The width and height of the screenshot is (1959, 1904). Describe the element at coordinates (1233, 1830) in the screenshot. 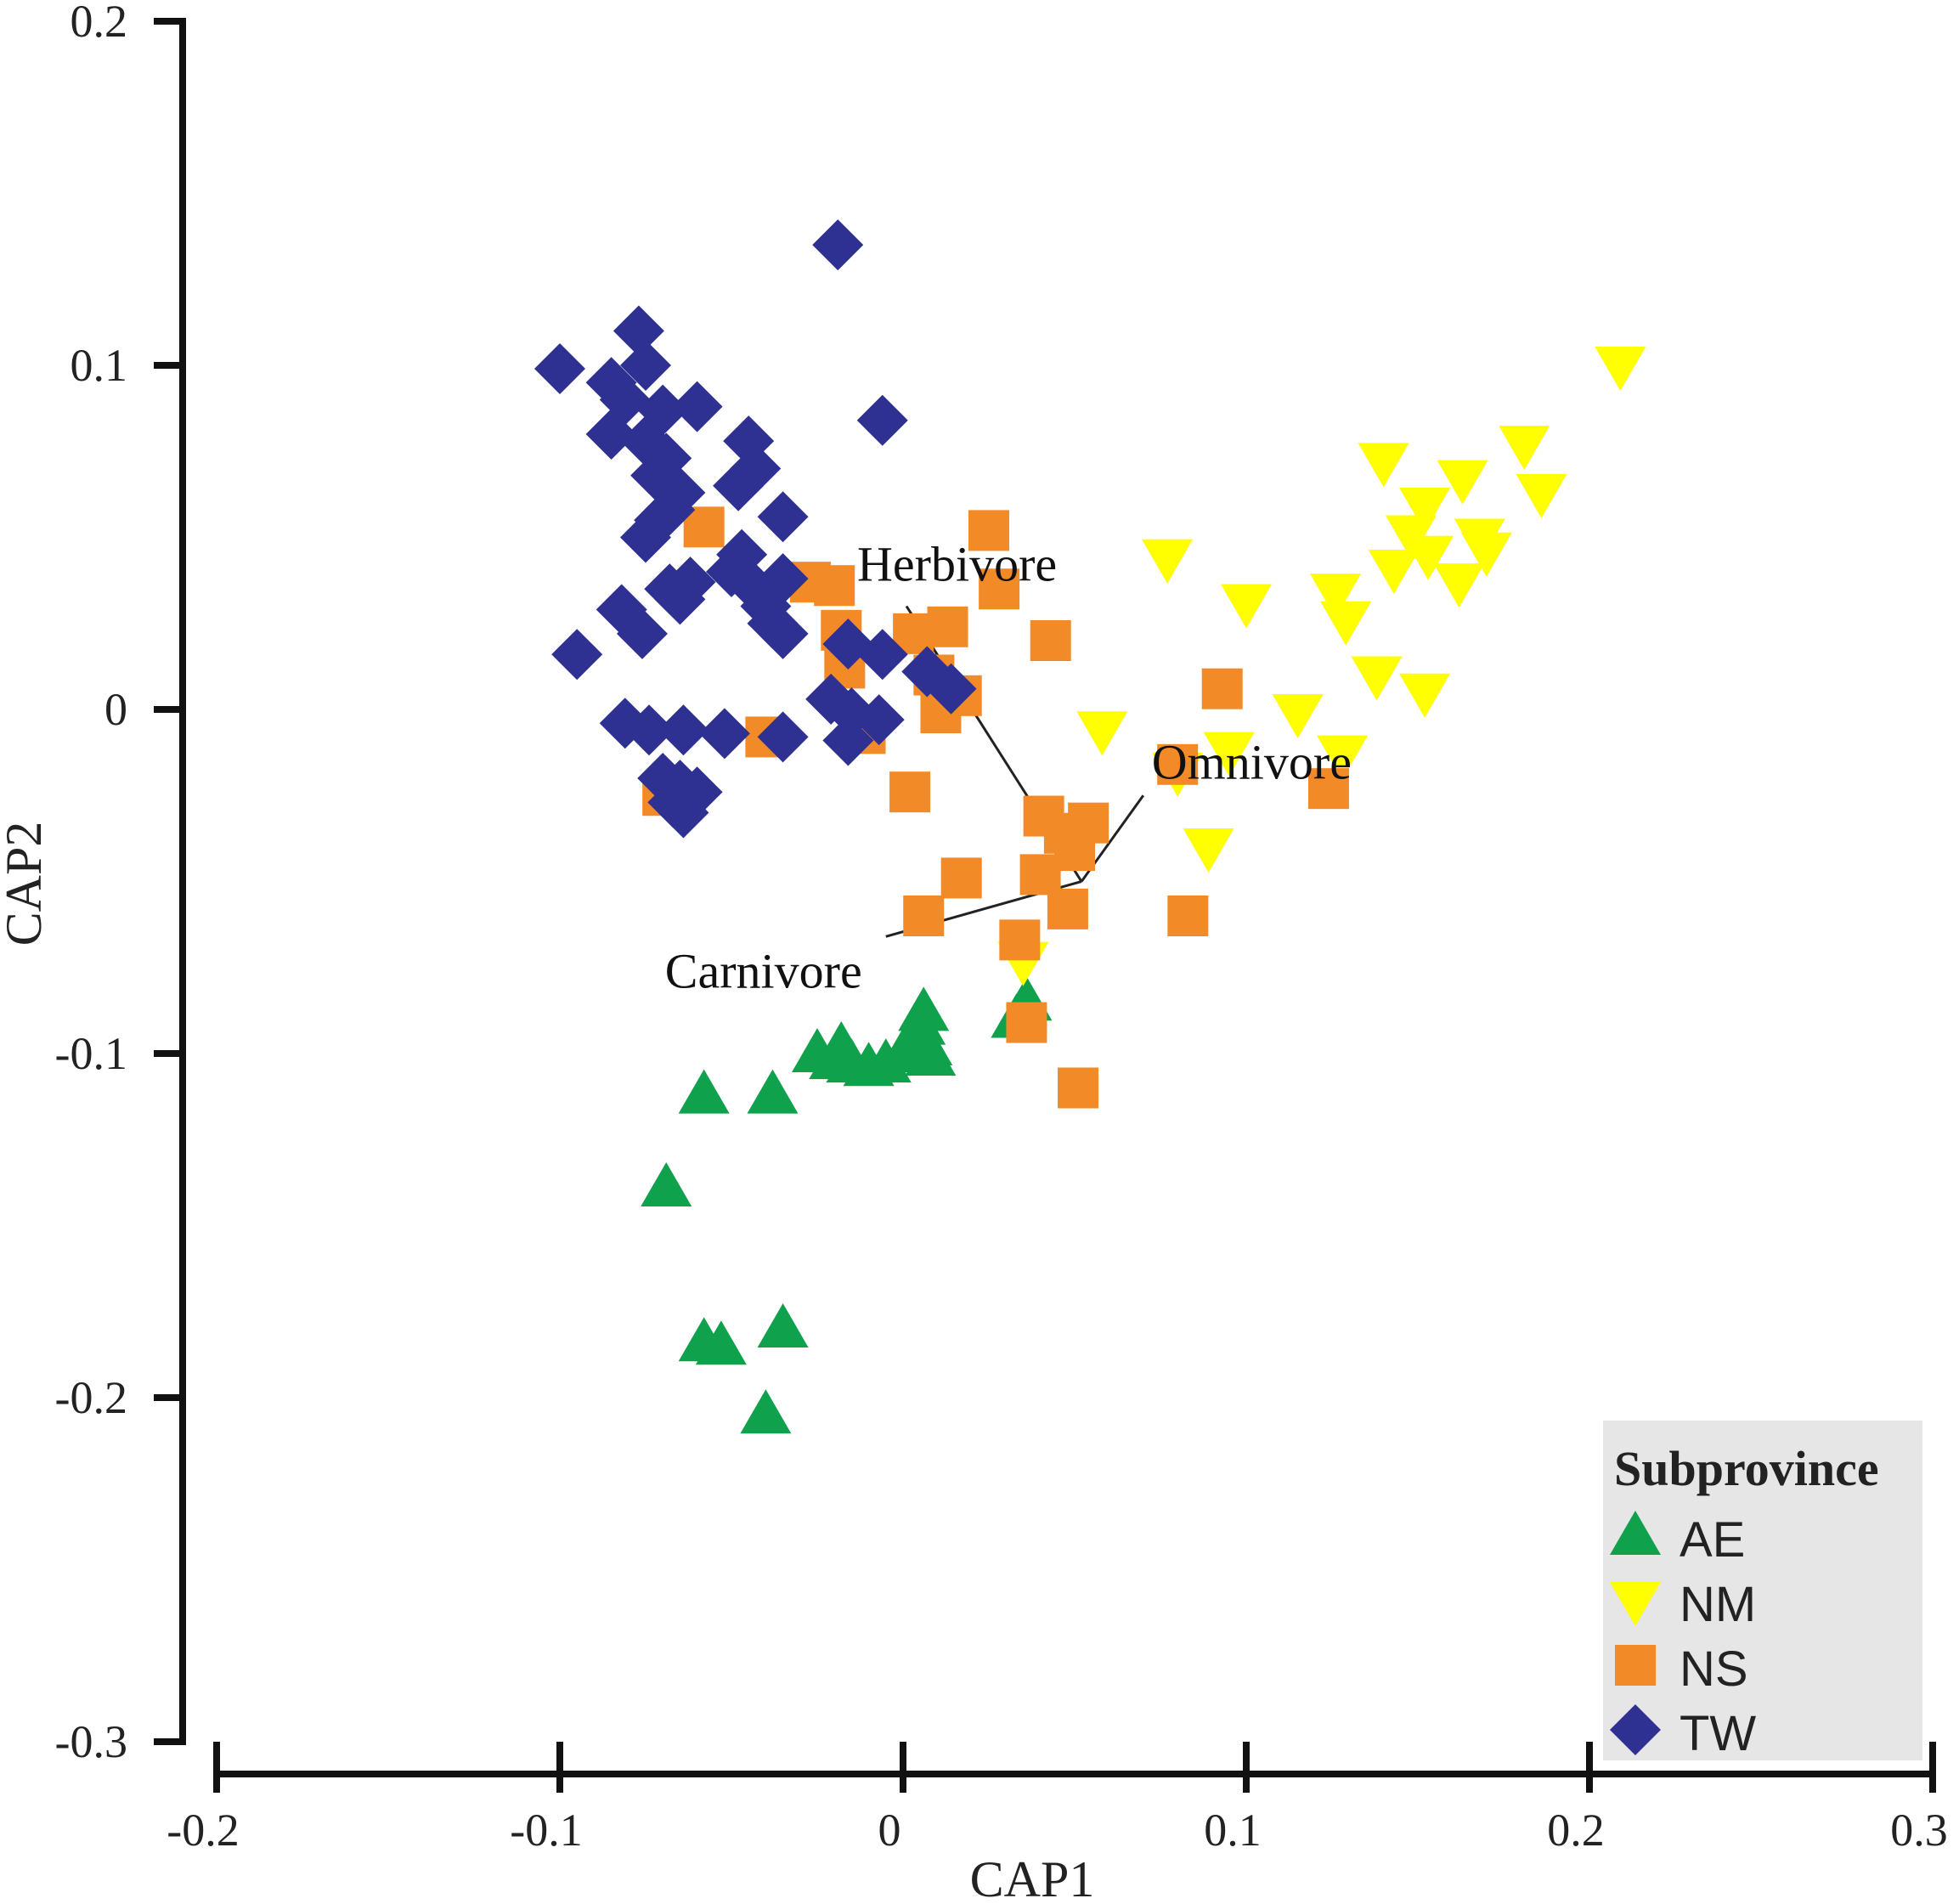

I see `x-tick-label: 0.1` at that location.